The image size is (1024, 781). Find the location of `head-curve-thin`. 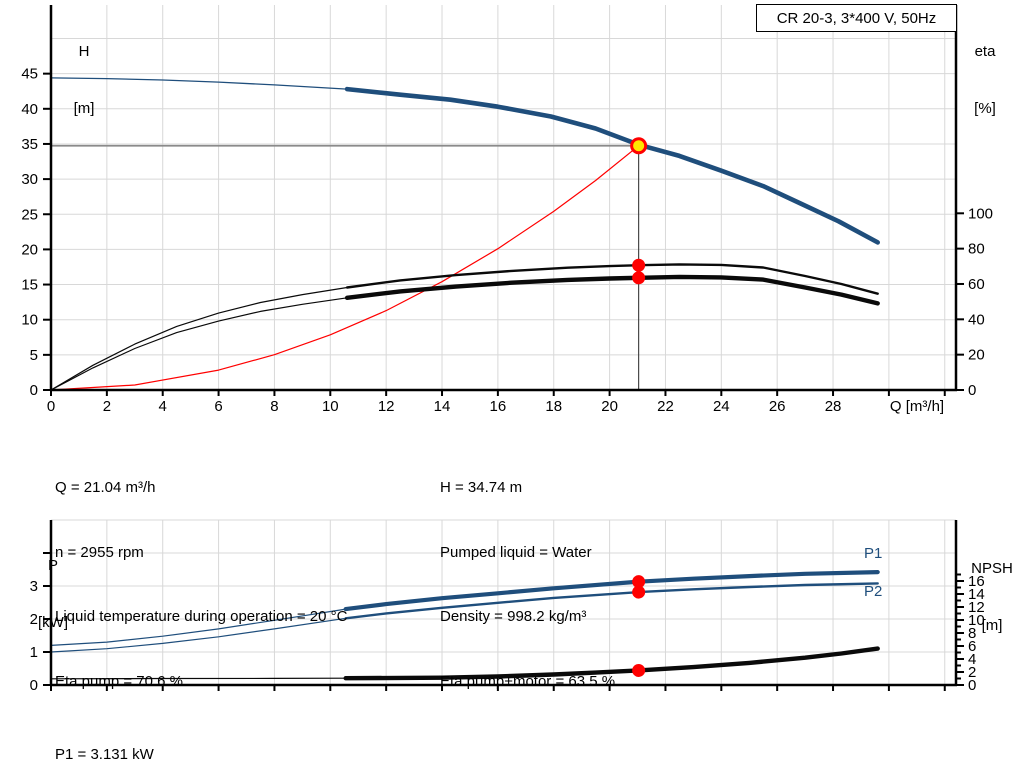

head-curve-thin is located at coordinates (199, 83).